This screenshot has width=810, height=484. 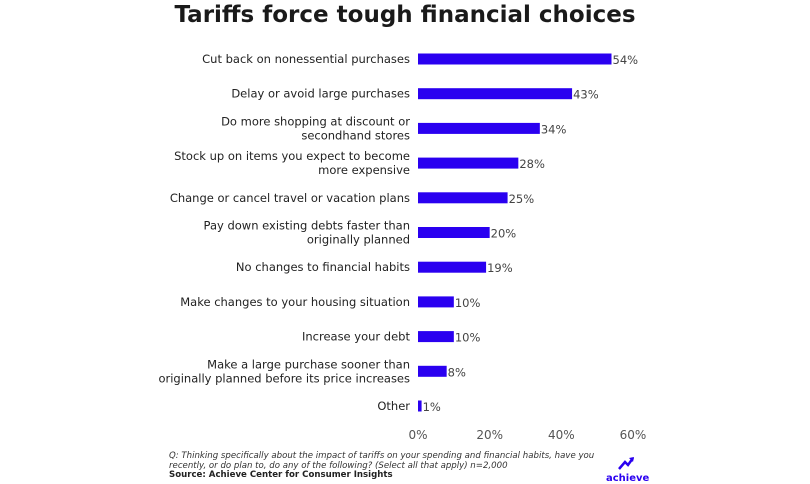 I want to click on category-label: Cut back on nonessential purchases, so click(x=306, y=59).